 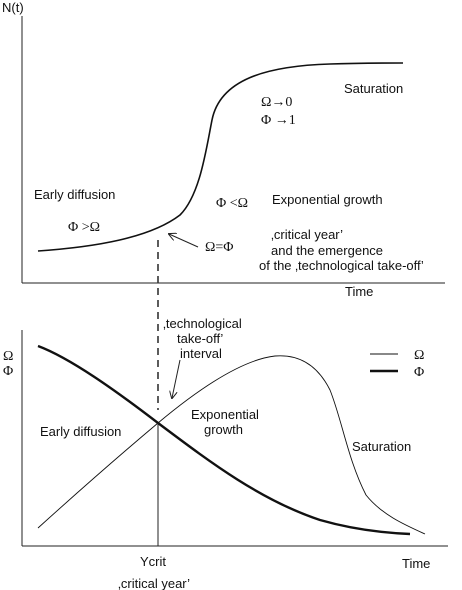 I want to click on phi-greater-omega-label: Φ >Ω, so click(x=84, y=227).